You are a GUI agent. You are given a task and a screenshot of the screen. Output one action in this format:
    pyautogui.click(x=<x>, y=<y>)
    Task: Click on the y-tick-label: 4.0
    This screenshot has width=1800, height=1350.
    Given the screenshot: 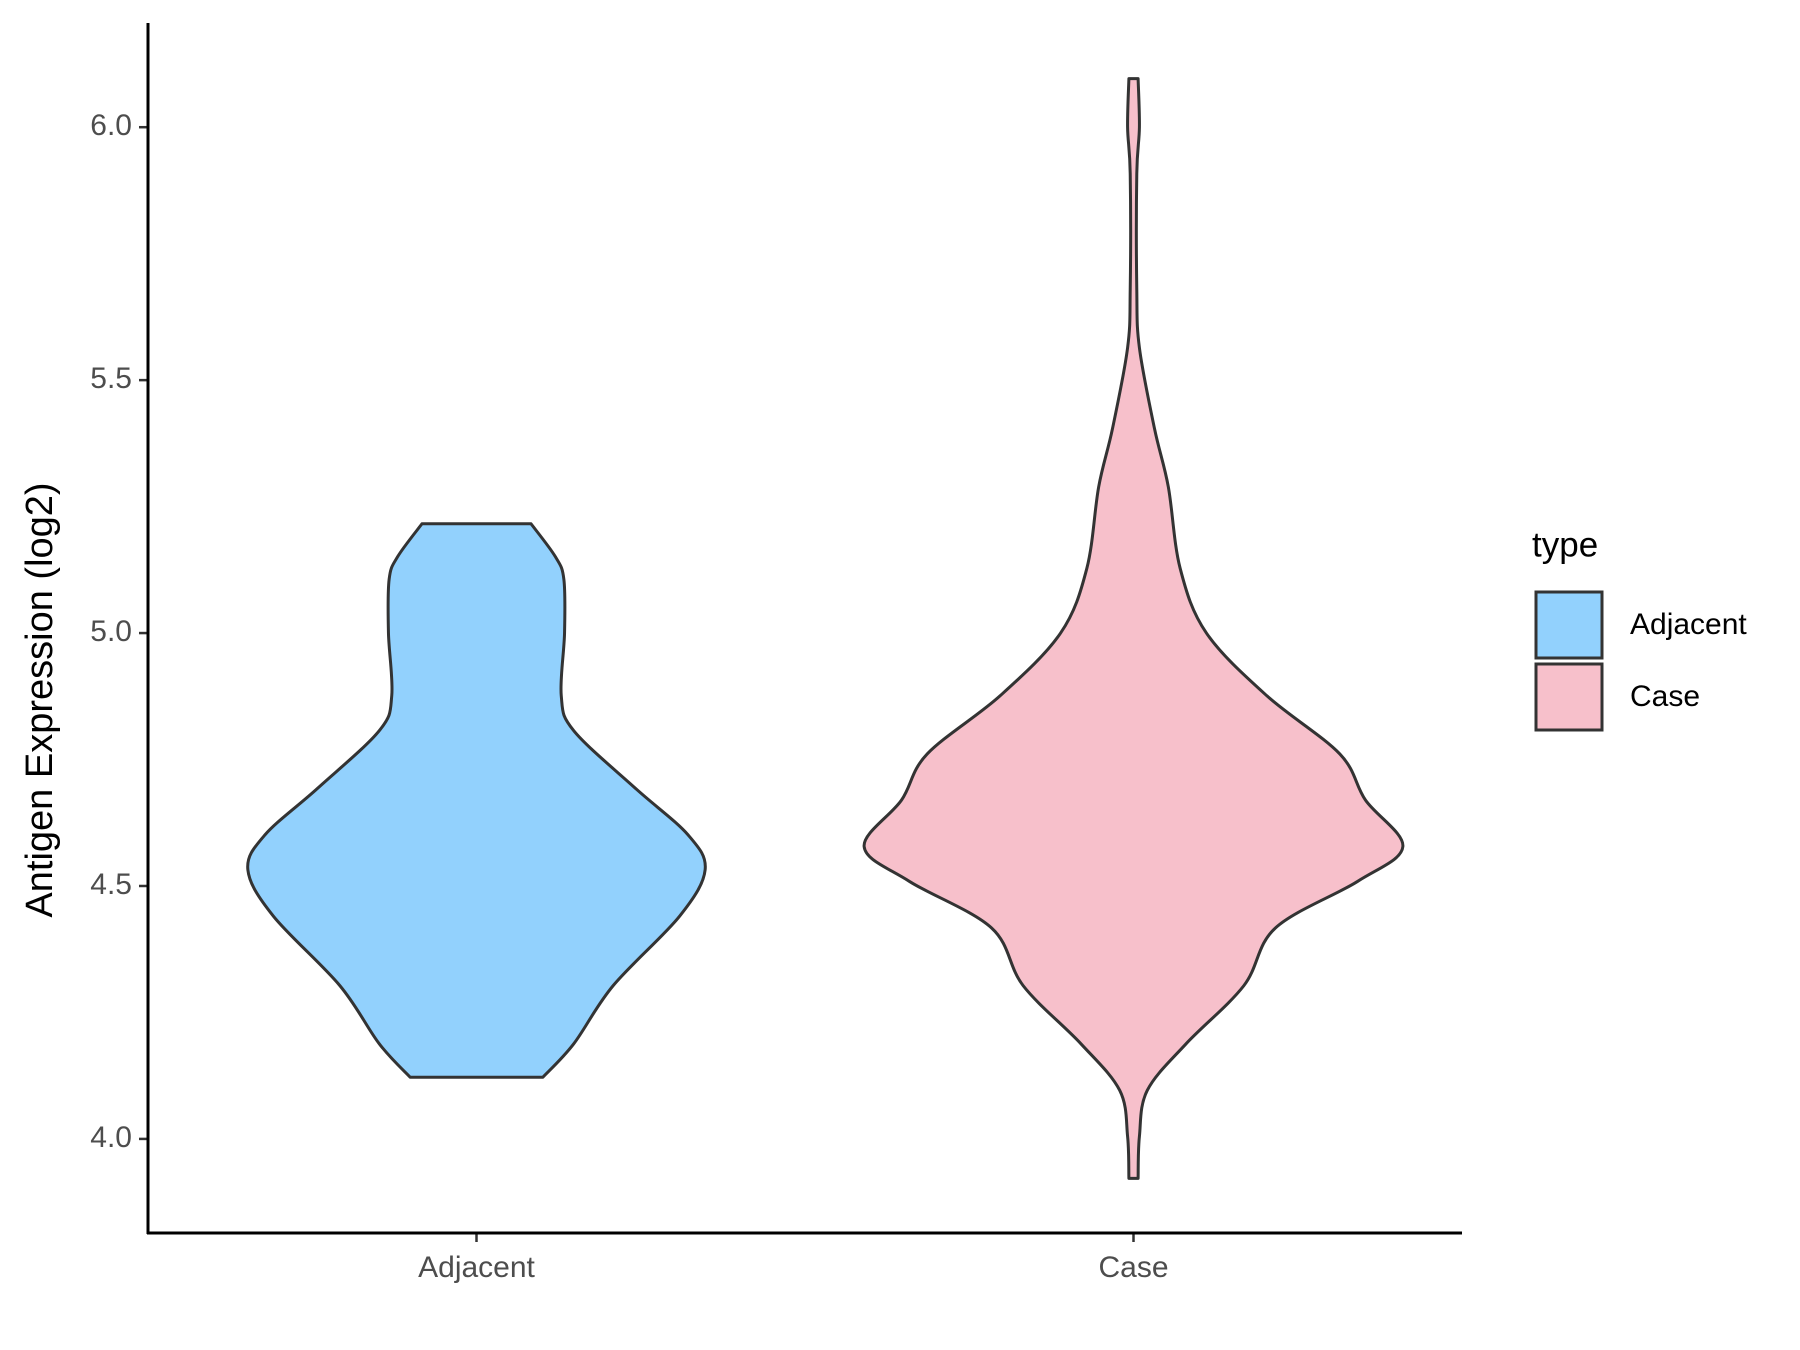 What is the action you would take?
    pyautogui.click(x=111, y=1137)
    